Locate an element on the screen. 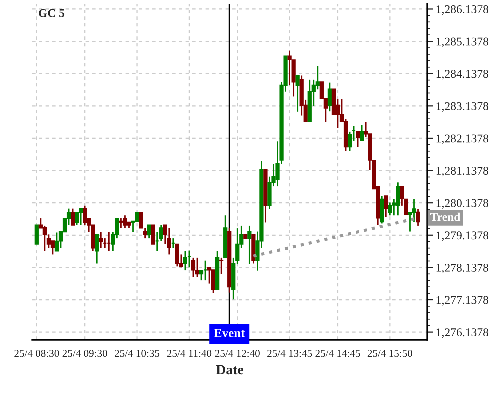 This screenshot has width=500, height=400. y-tick-label: 1,277.1378 is located at coordinates (462, 301).